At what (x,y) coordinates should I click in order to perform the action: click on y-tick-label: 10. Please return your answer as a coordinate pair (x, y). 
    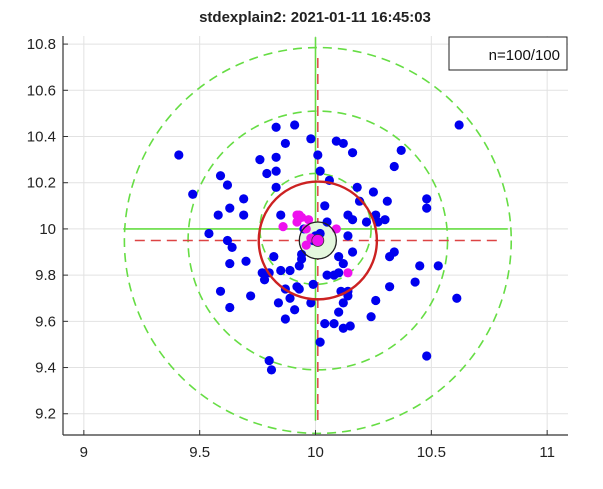
    Looking at the image, I should click on (47, 229).